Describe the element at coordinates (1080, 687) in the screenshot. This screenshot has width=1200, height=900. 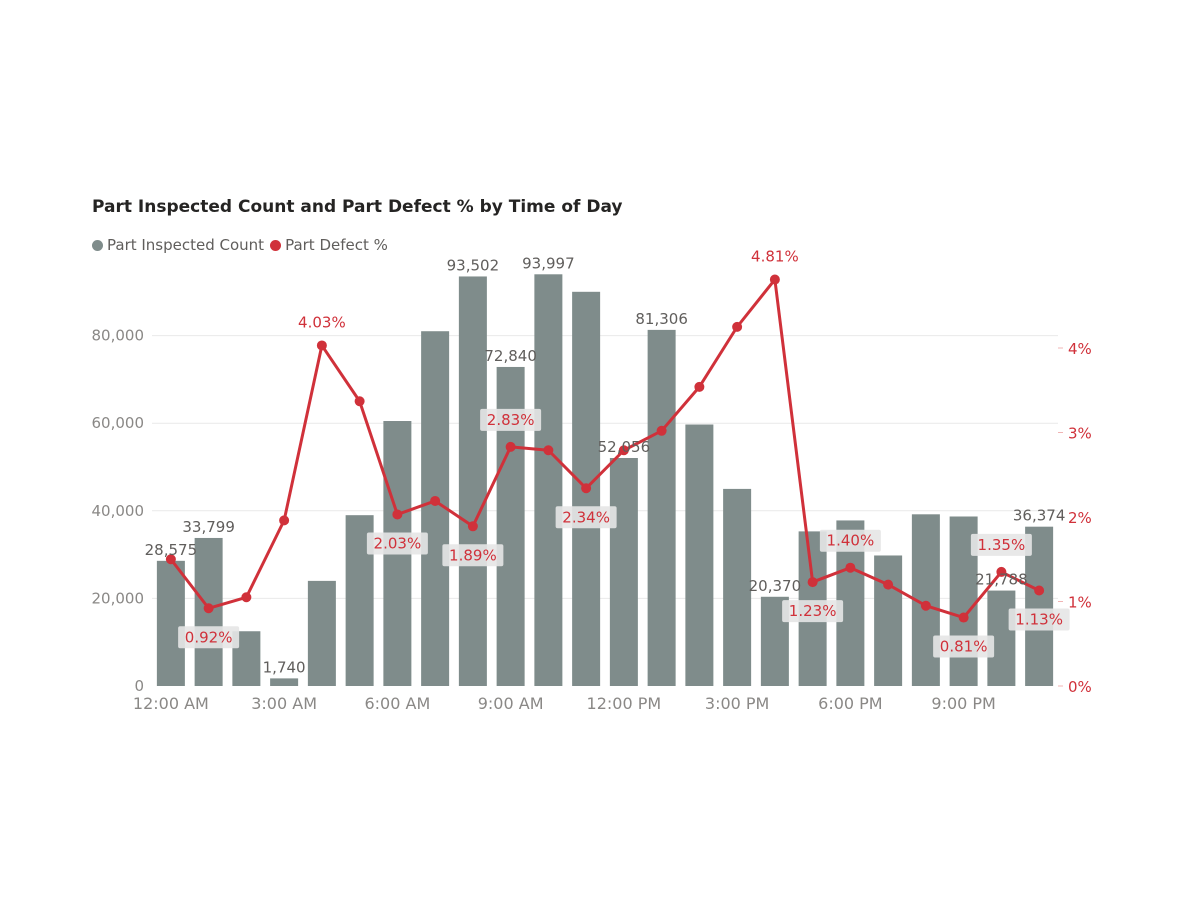
I see `y-right-tick-label: 0%` at that location.